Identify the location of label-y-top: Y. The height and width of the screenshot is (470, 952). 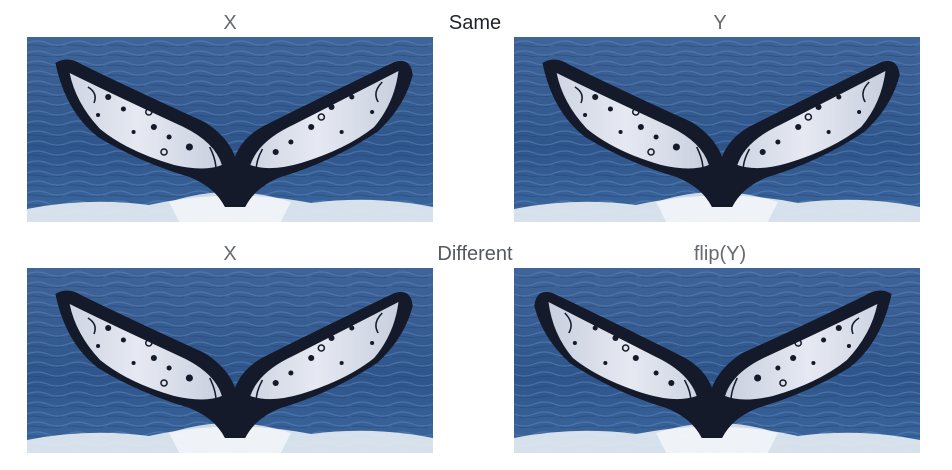
(720, 23).